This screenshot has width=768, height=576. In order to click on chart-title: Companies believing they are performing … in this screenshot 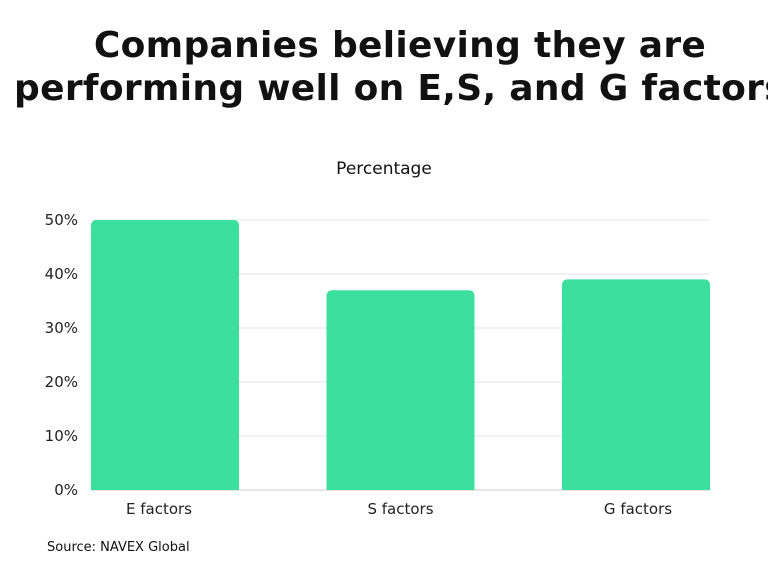, I will do `click(391, 67)`.